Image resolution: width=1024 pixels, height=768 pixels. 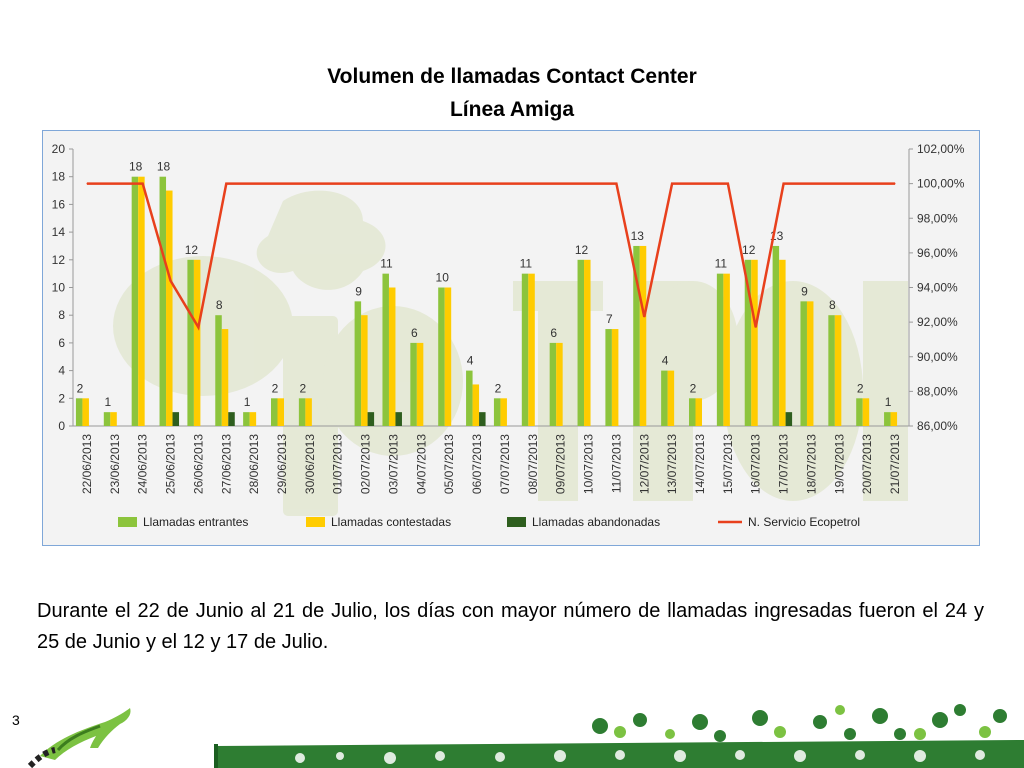 What do you see at coordinates (941, 149) in the screenshot?
I see `right-tick-label: 102,00%` at bounding box center [941, 149].